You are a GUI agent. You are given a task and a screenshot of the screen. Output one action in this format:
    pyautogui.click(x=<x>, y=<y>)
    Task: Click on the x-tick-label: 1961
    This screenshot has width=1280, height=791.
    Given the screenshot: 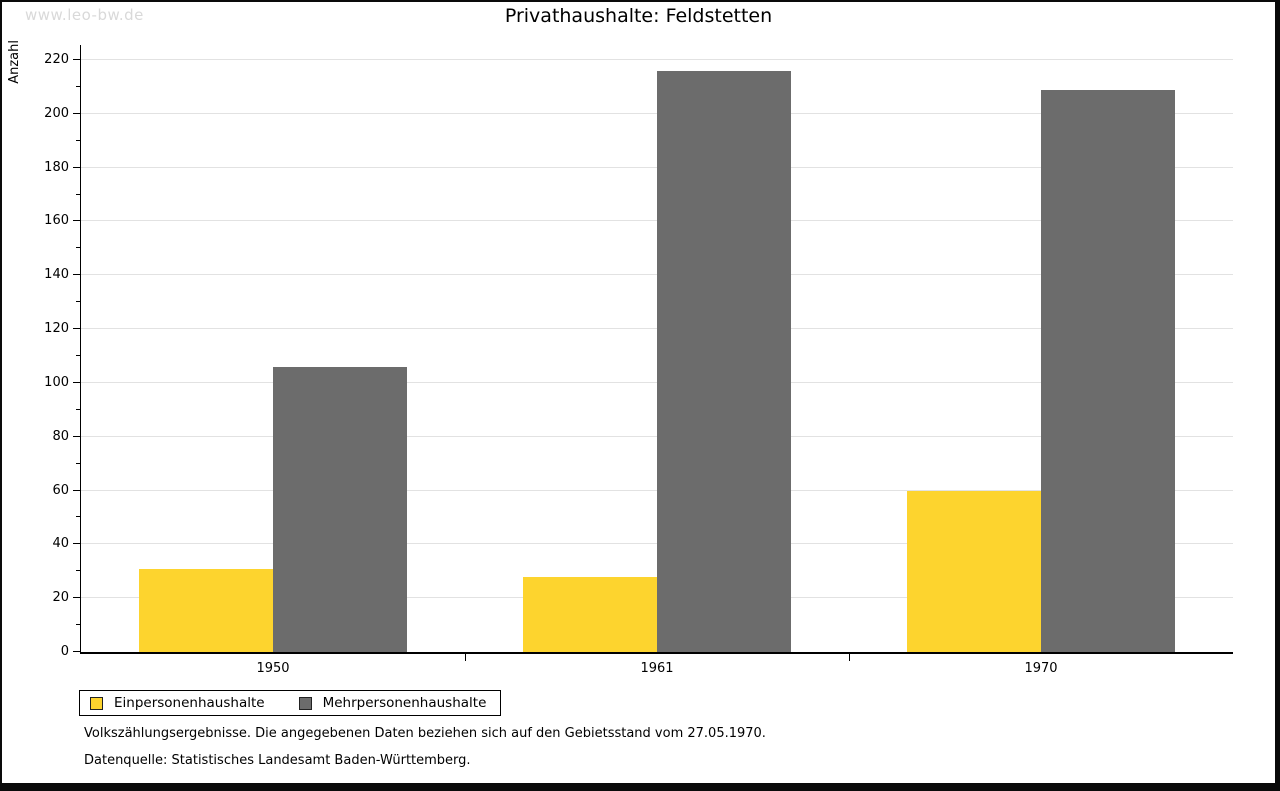 What is the action you would take?
    pyautogui.click(x=657, y=668)
    